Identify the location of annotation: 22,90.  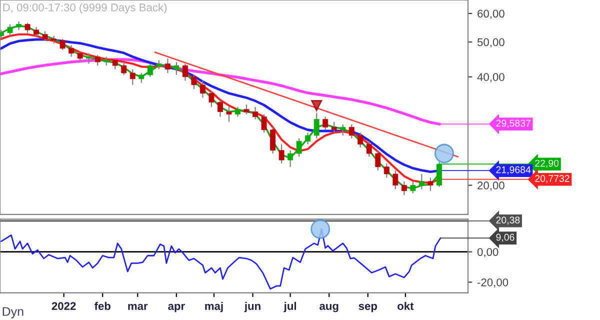
(547, 164).